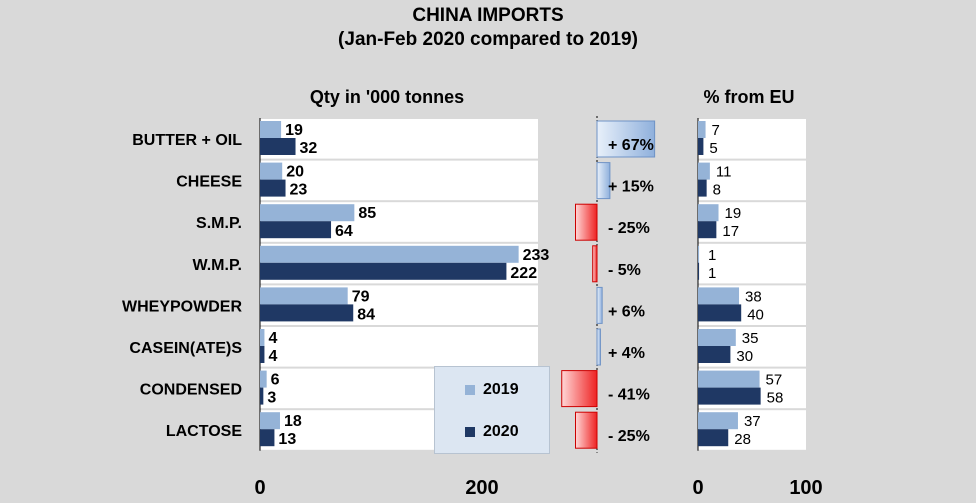 This screenshot has width=976, height=503. Describe the element at coordinates (716, 130) in the screenshot. I see `eu-label-2019-butter-oil: 7` at that location.